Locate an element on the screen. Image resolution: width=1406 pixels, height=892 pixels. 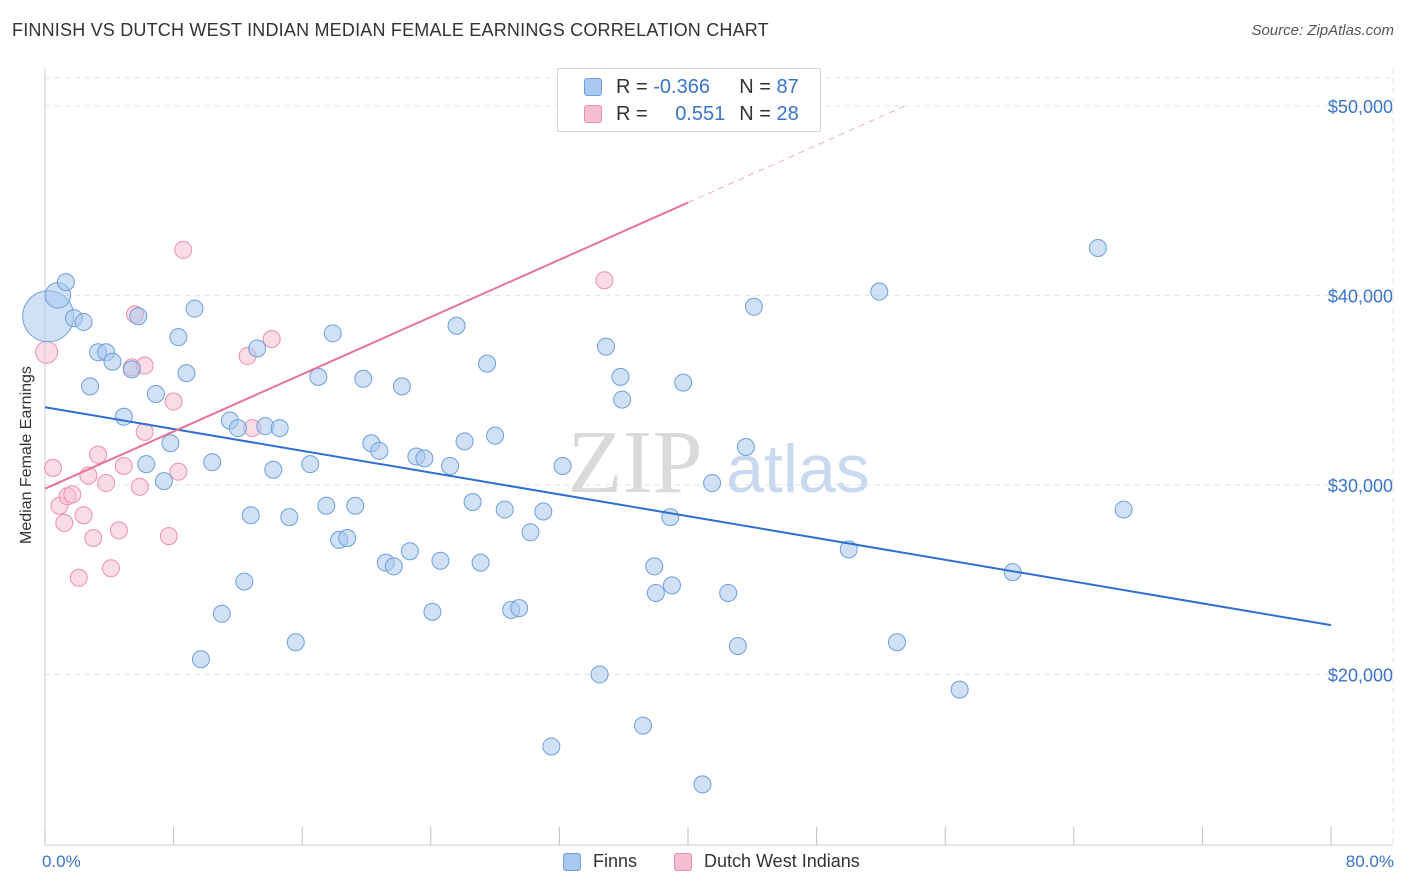
legend-item-dwi: Dutch West Indians is located at coordinates (767, 861).